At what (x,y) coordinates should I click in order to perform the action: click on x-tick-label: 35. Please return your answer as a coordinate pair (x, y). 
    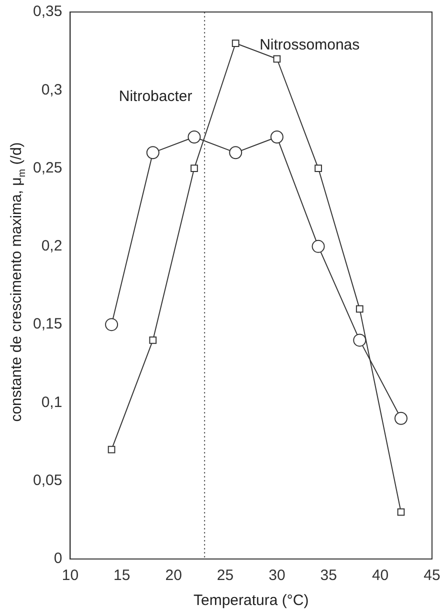
    Looking at the image, I should click on (328, 575).